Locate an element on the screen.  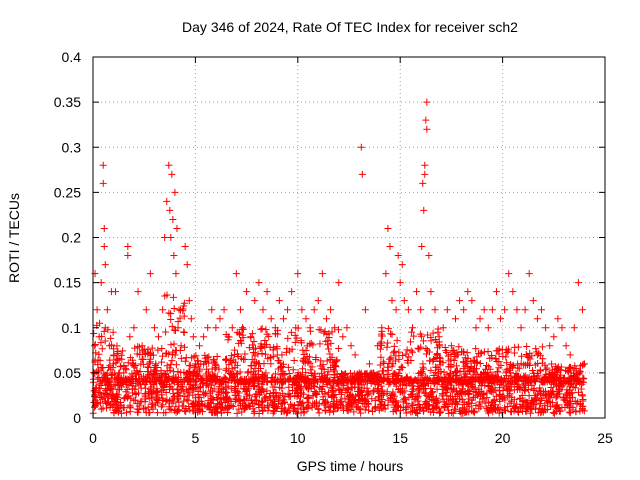
y-tick-label: 0.2 is located at coordinates (72, 238).